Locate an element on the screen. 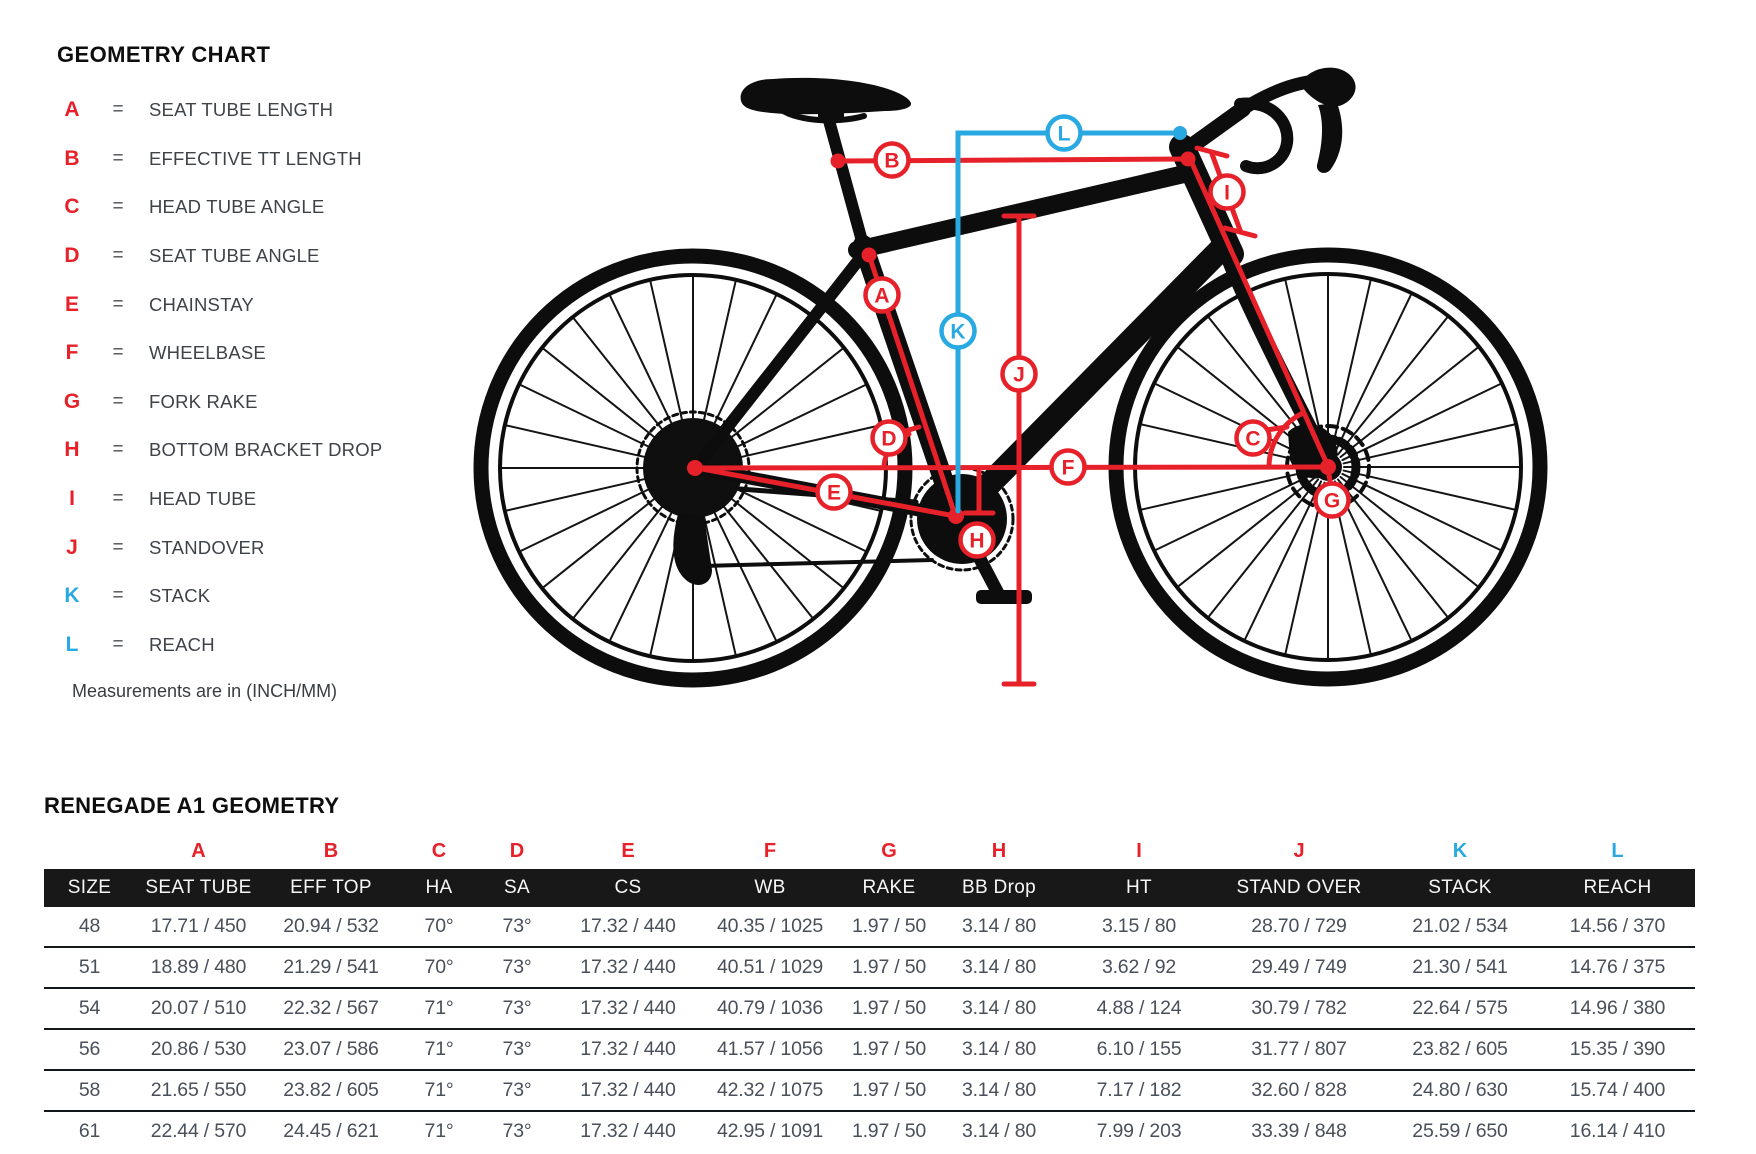 This screenshot has width=1756, height=1154. value-cell: 14.96 / 380 is located at coordinates (1617, 1009).